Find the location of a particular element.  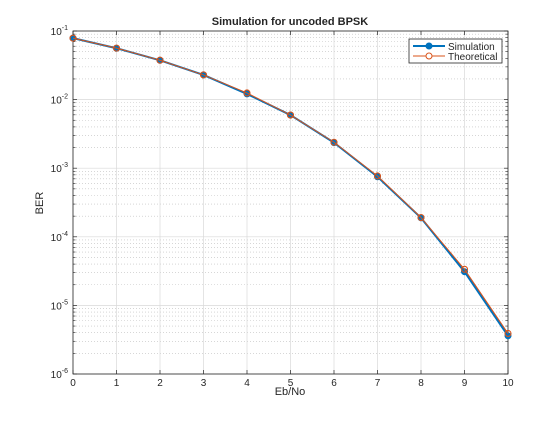

legend: Simulation Theoretical is located at coordinates (455, 51).